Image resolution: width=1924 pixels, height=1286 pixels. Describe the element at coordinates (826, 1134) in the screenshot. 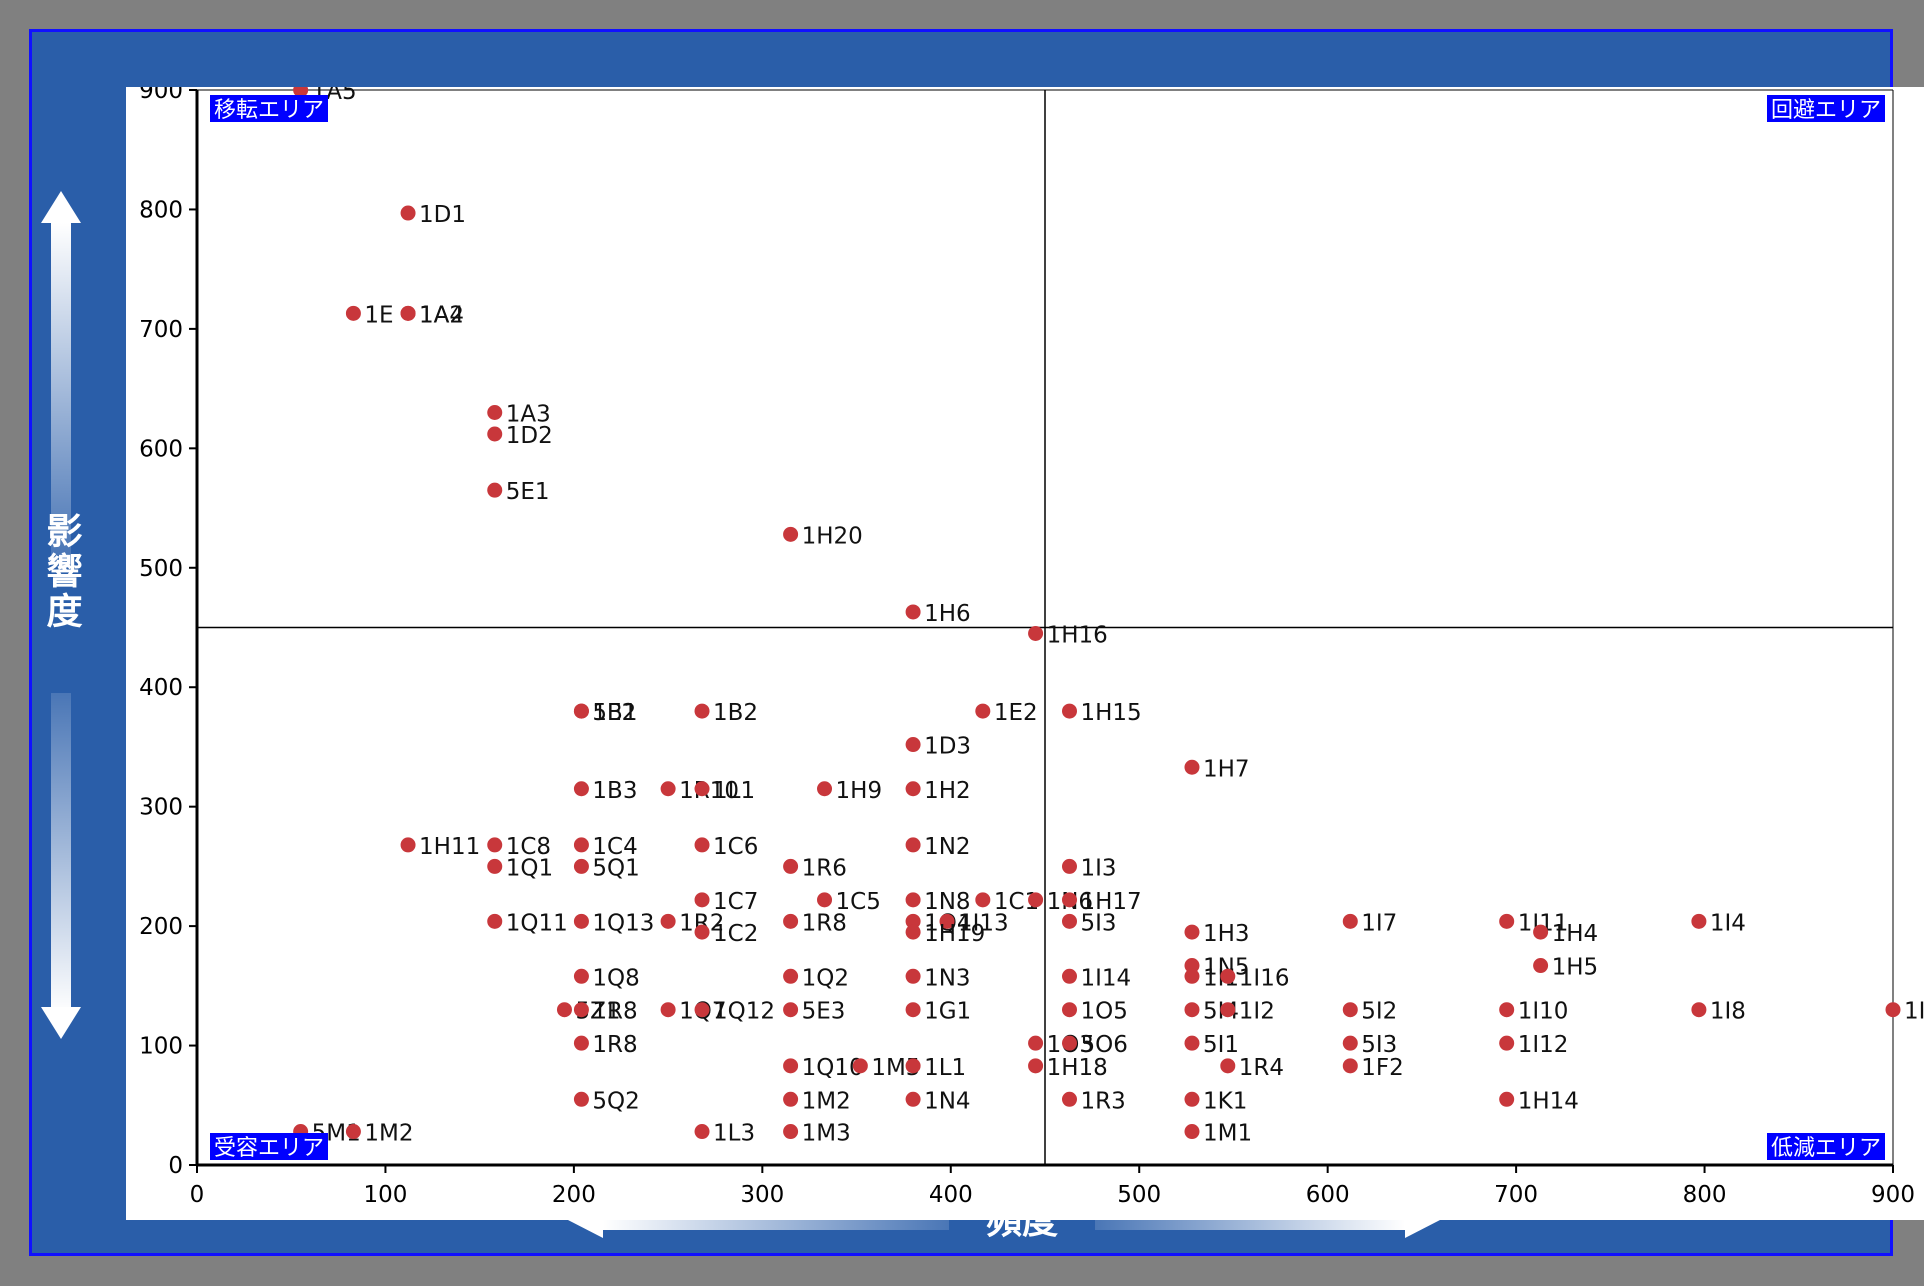

I see `data-point-label: 1M3` at that location.